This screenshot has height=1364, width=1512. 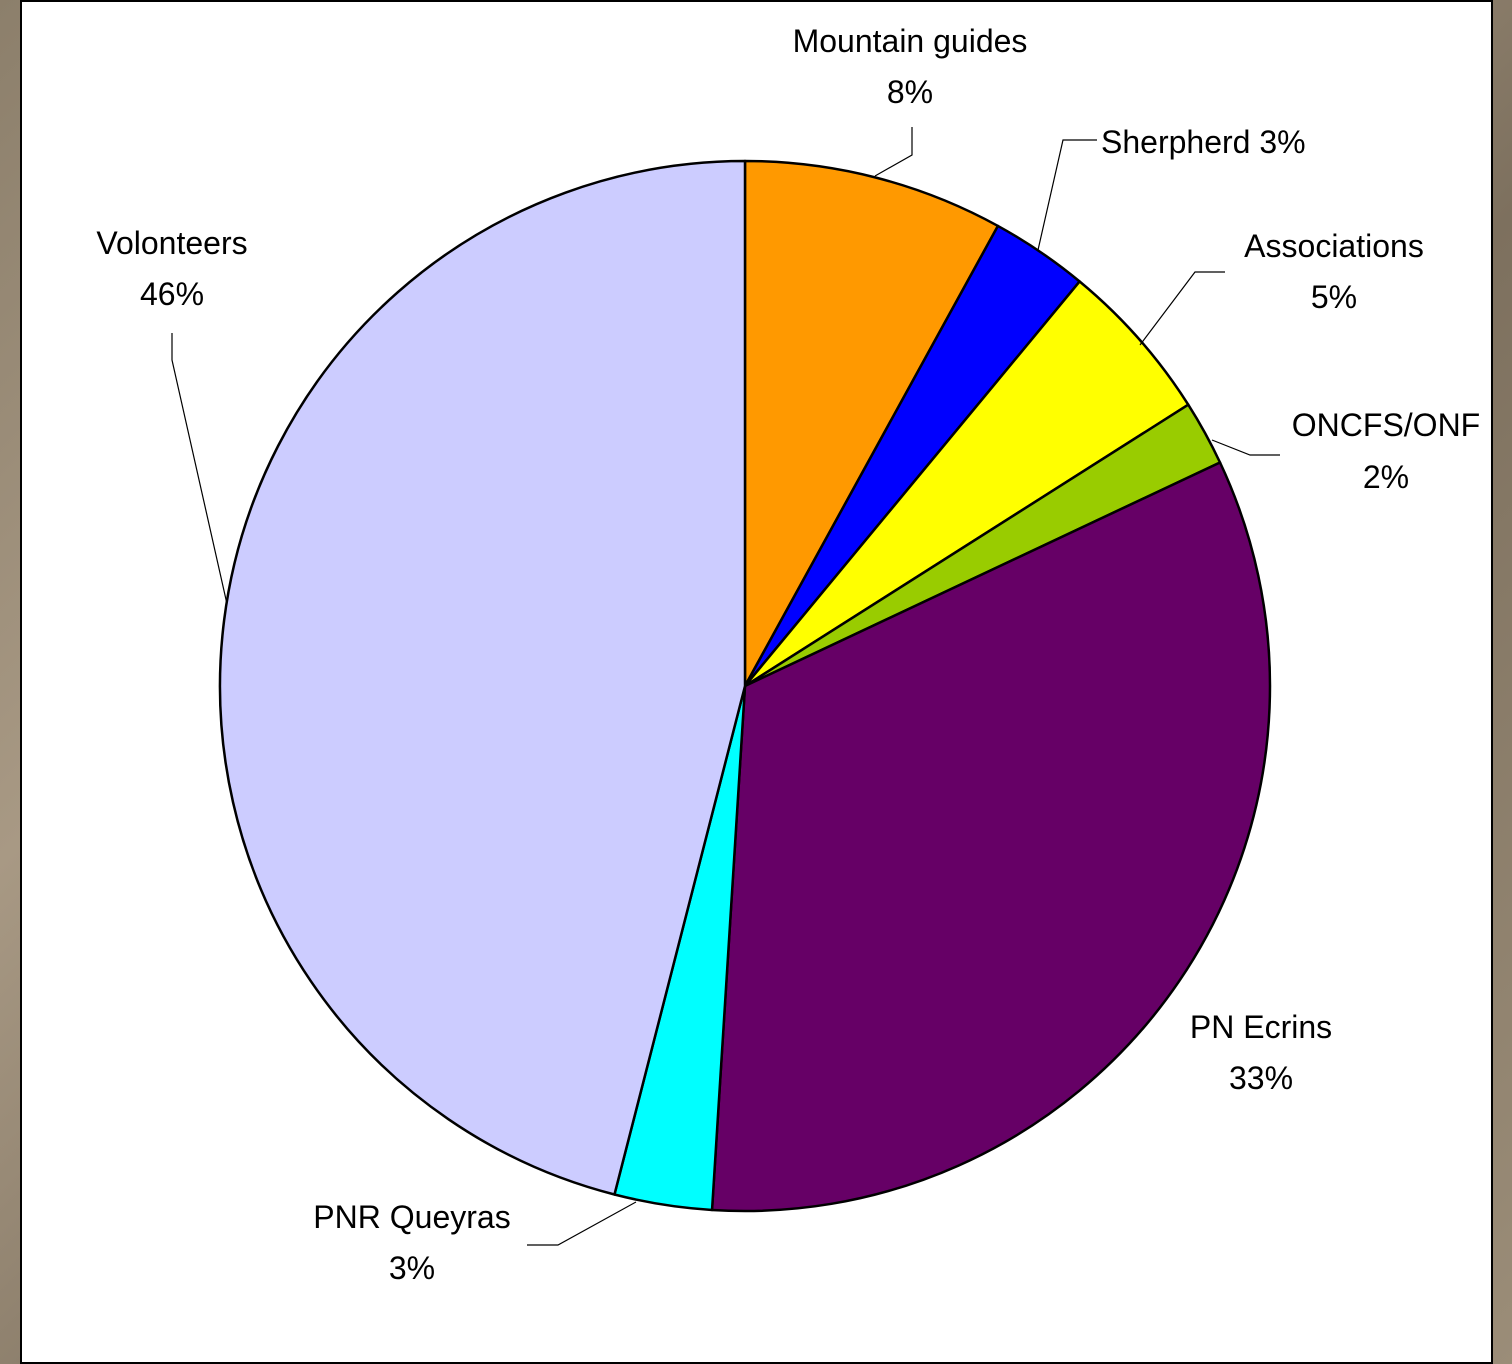 I want to click on label-volonteers: Volonteers, so click(x=171, y=243).